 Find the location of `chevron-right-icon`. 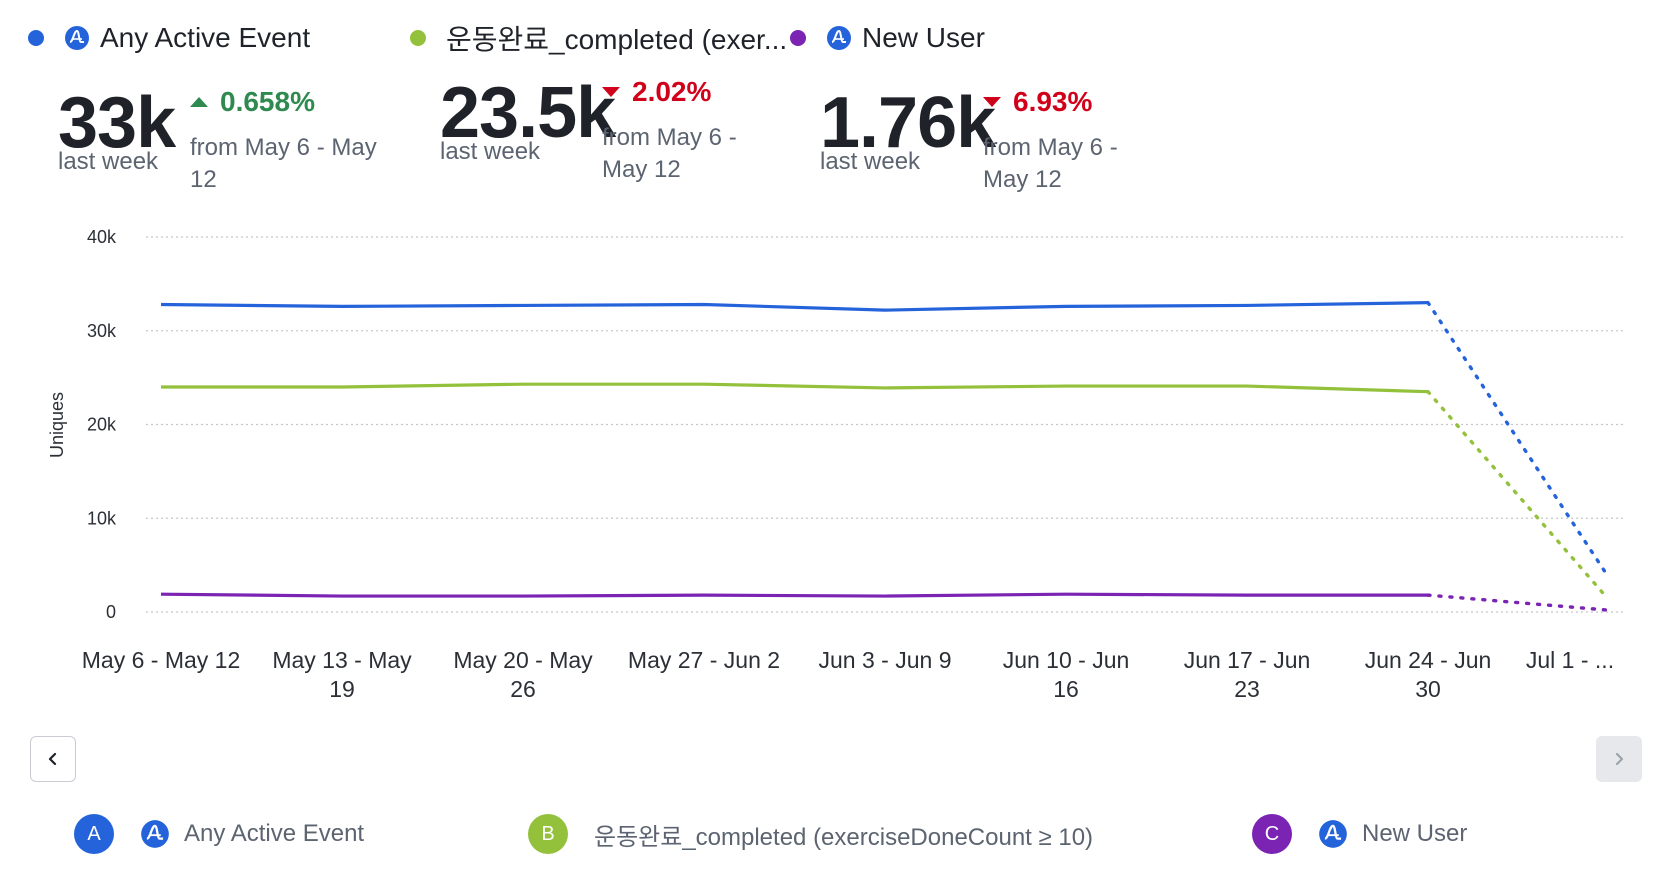

chevron-right-icon is located at coordinates (1619, 759).